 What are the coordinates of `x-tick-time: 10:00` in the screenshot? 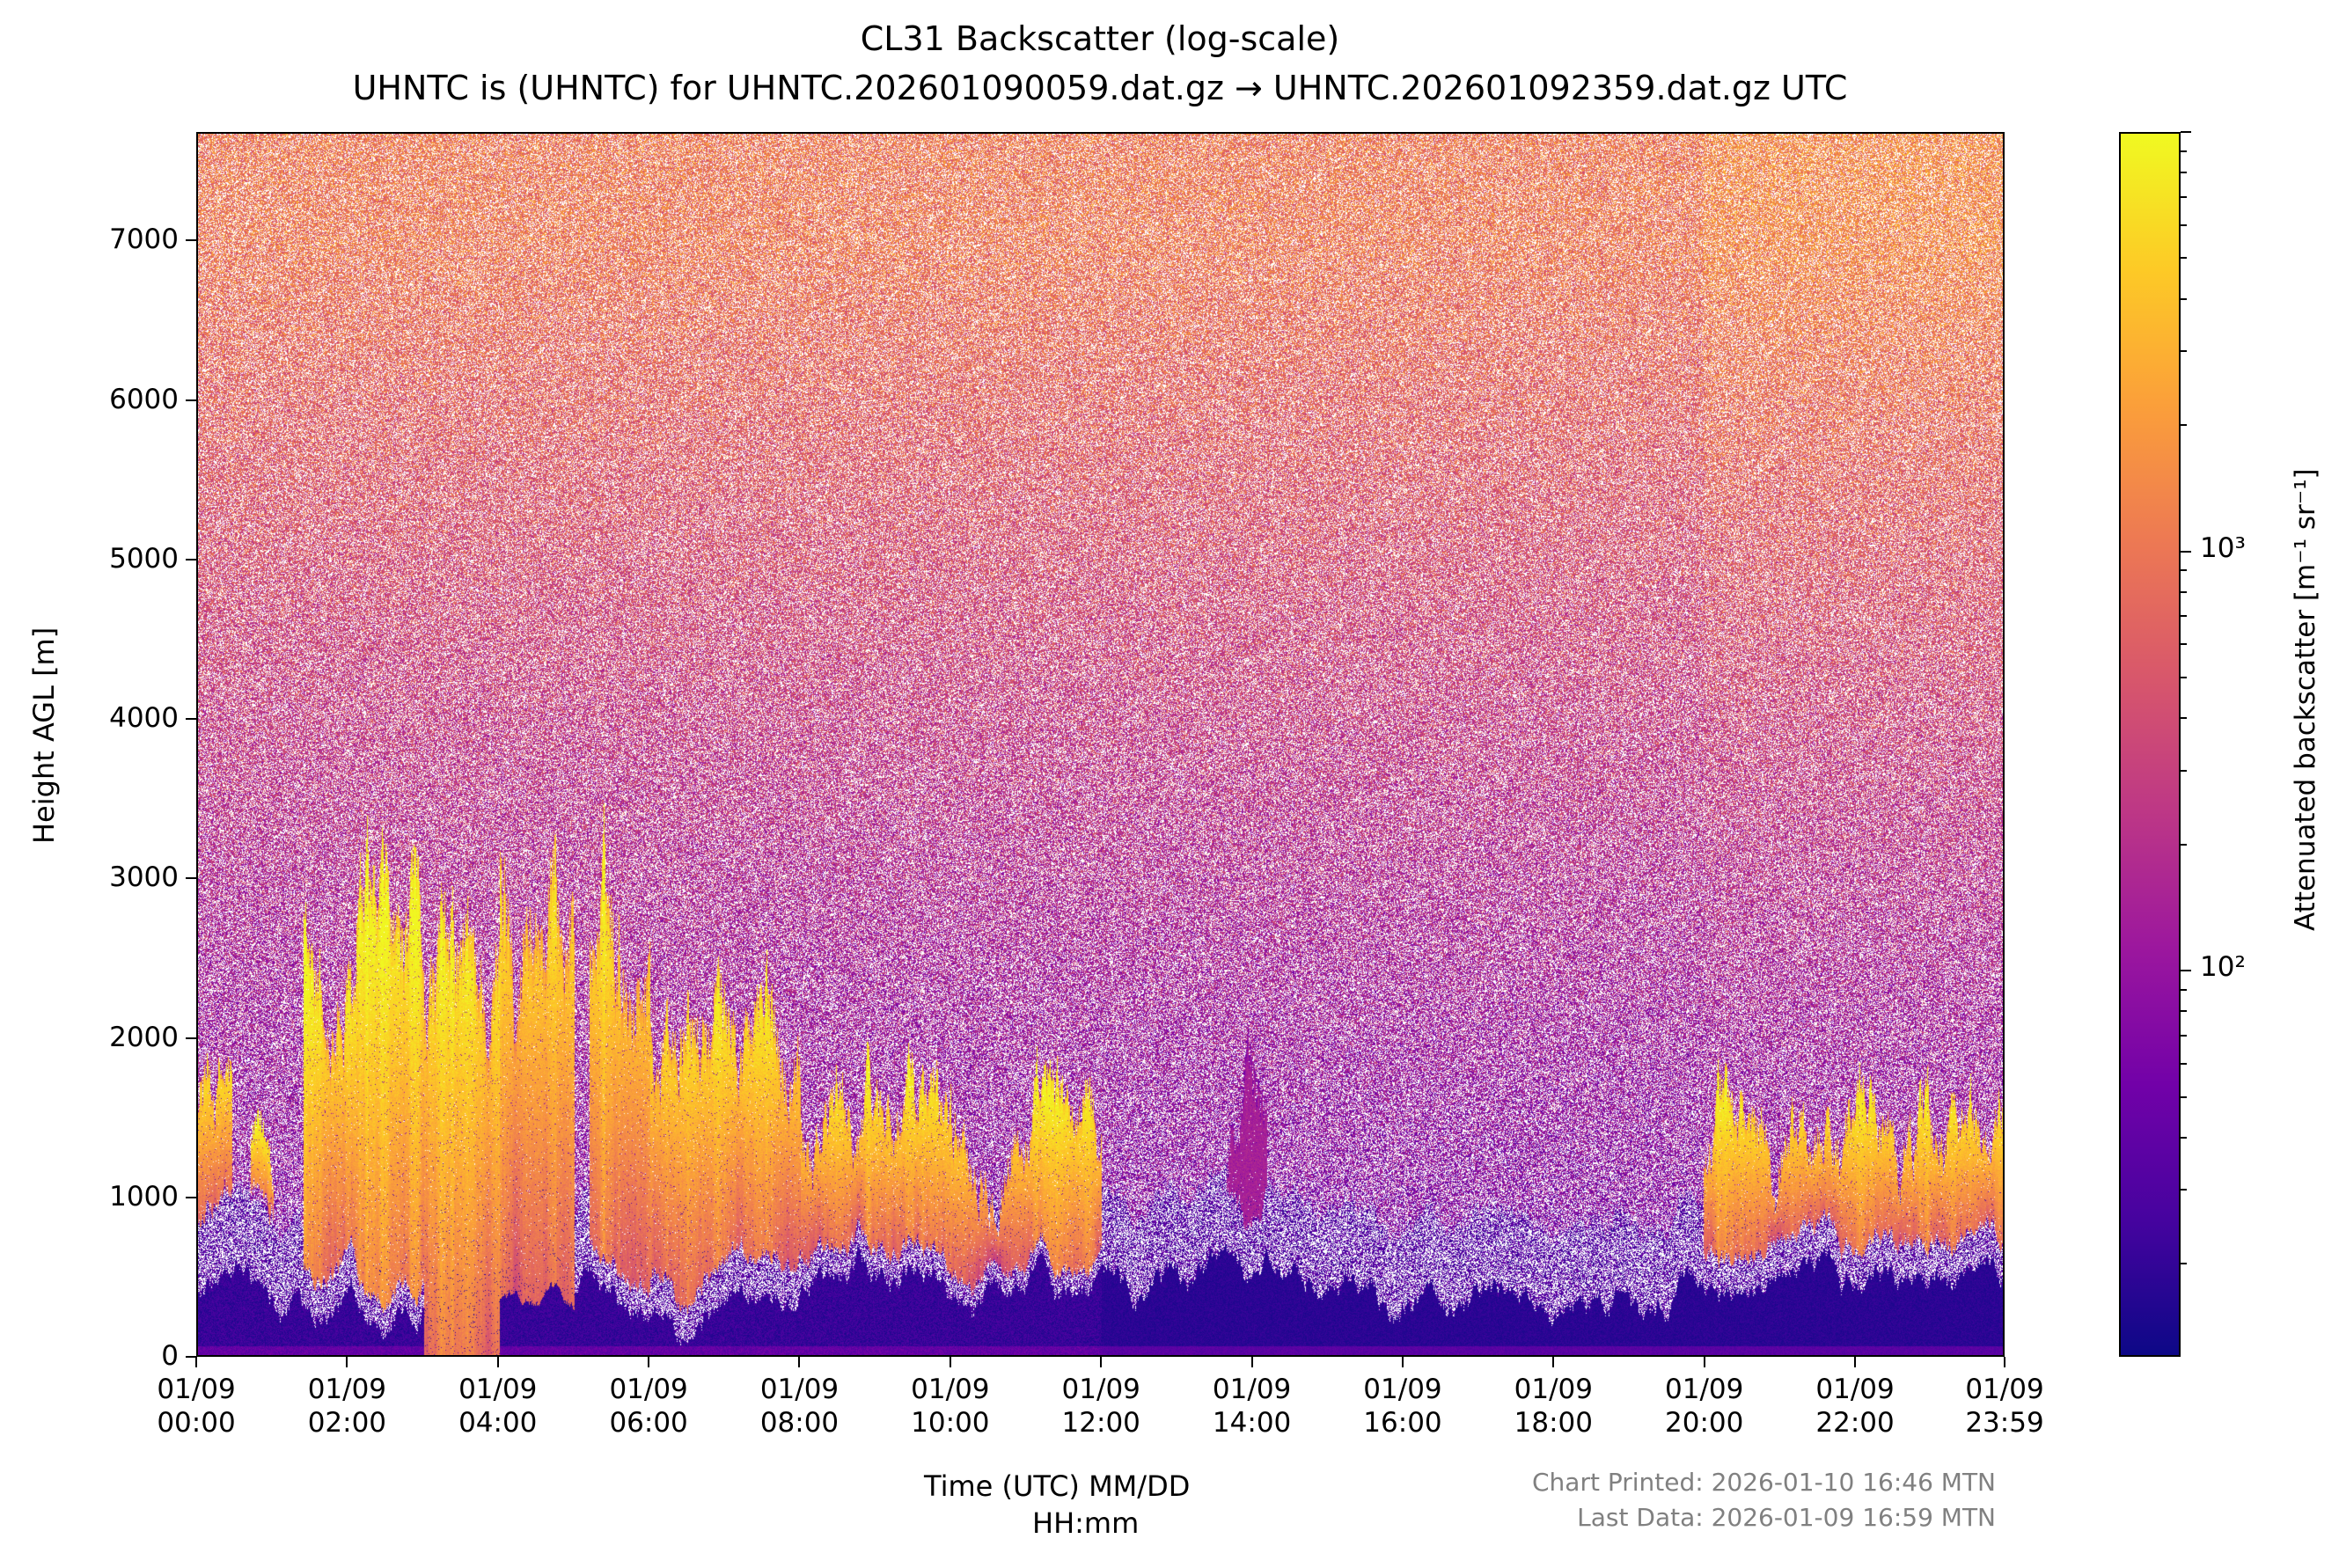 It's located at (950, 1423).